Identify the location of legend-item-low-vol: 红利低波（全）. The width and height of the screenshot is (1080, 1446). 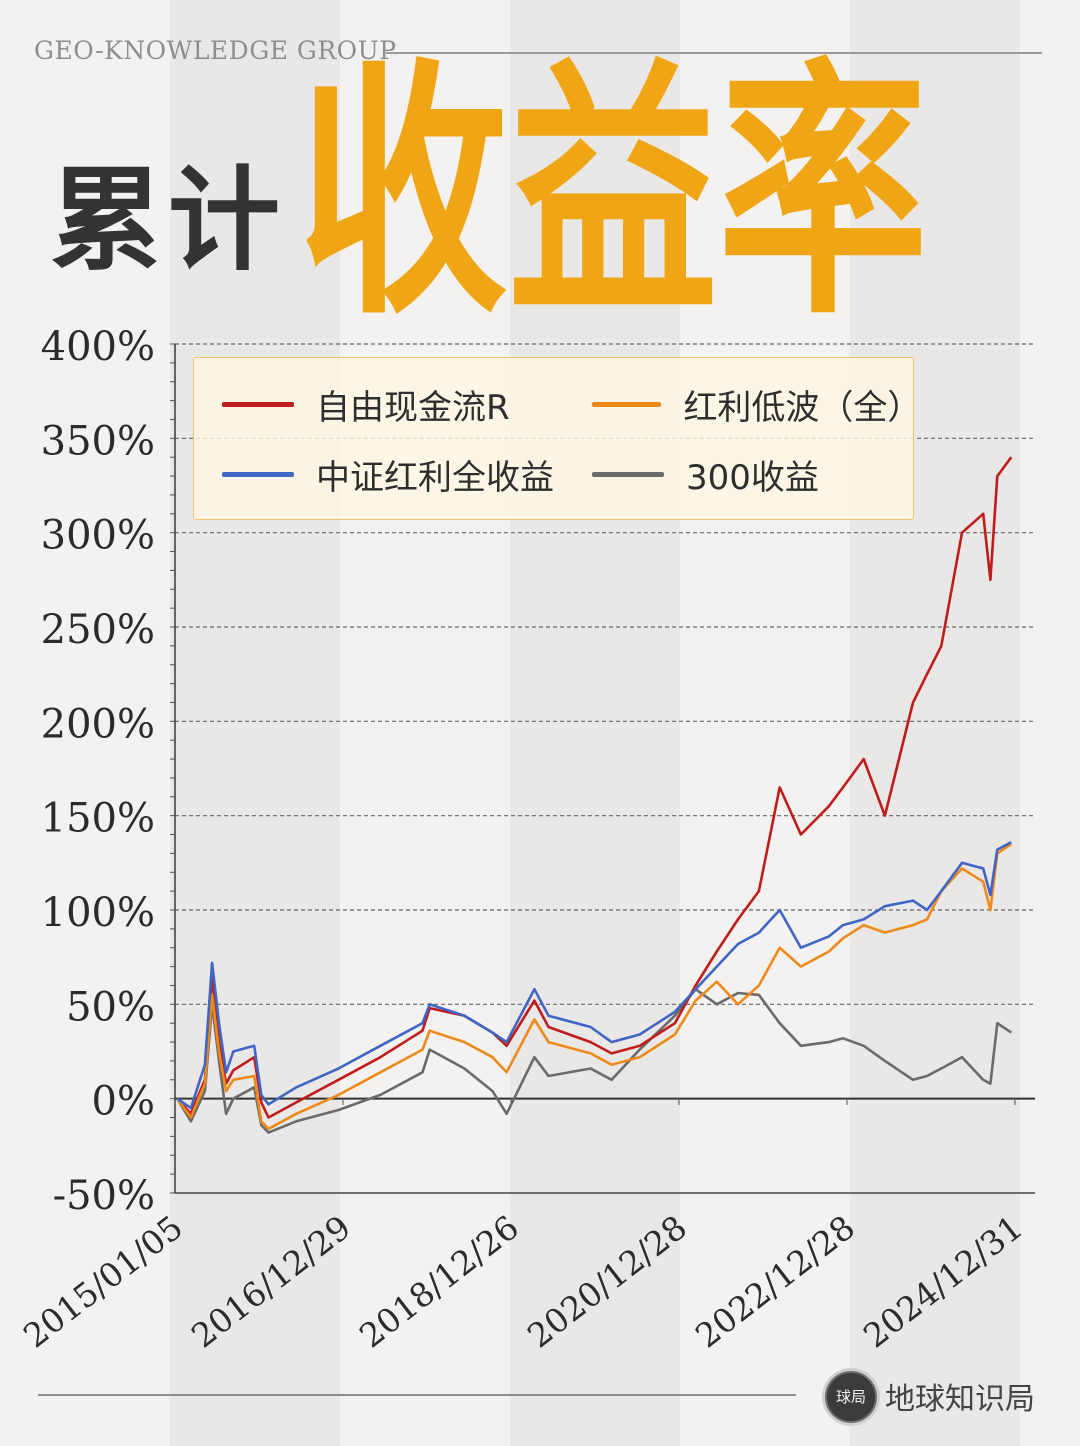
(757, 404).